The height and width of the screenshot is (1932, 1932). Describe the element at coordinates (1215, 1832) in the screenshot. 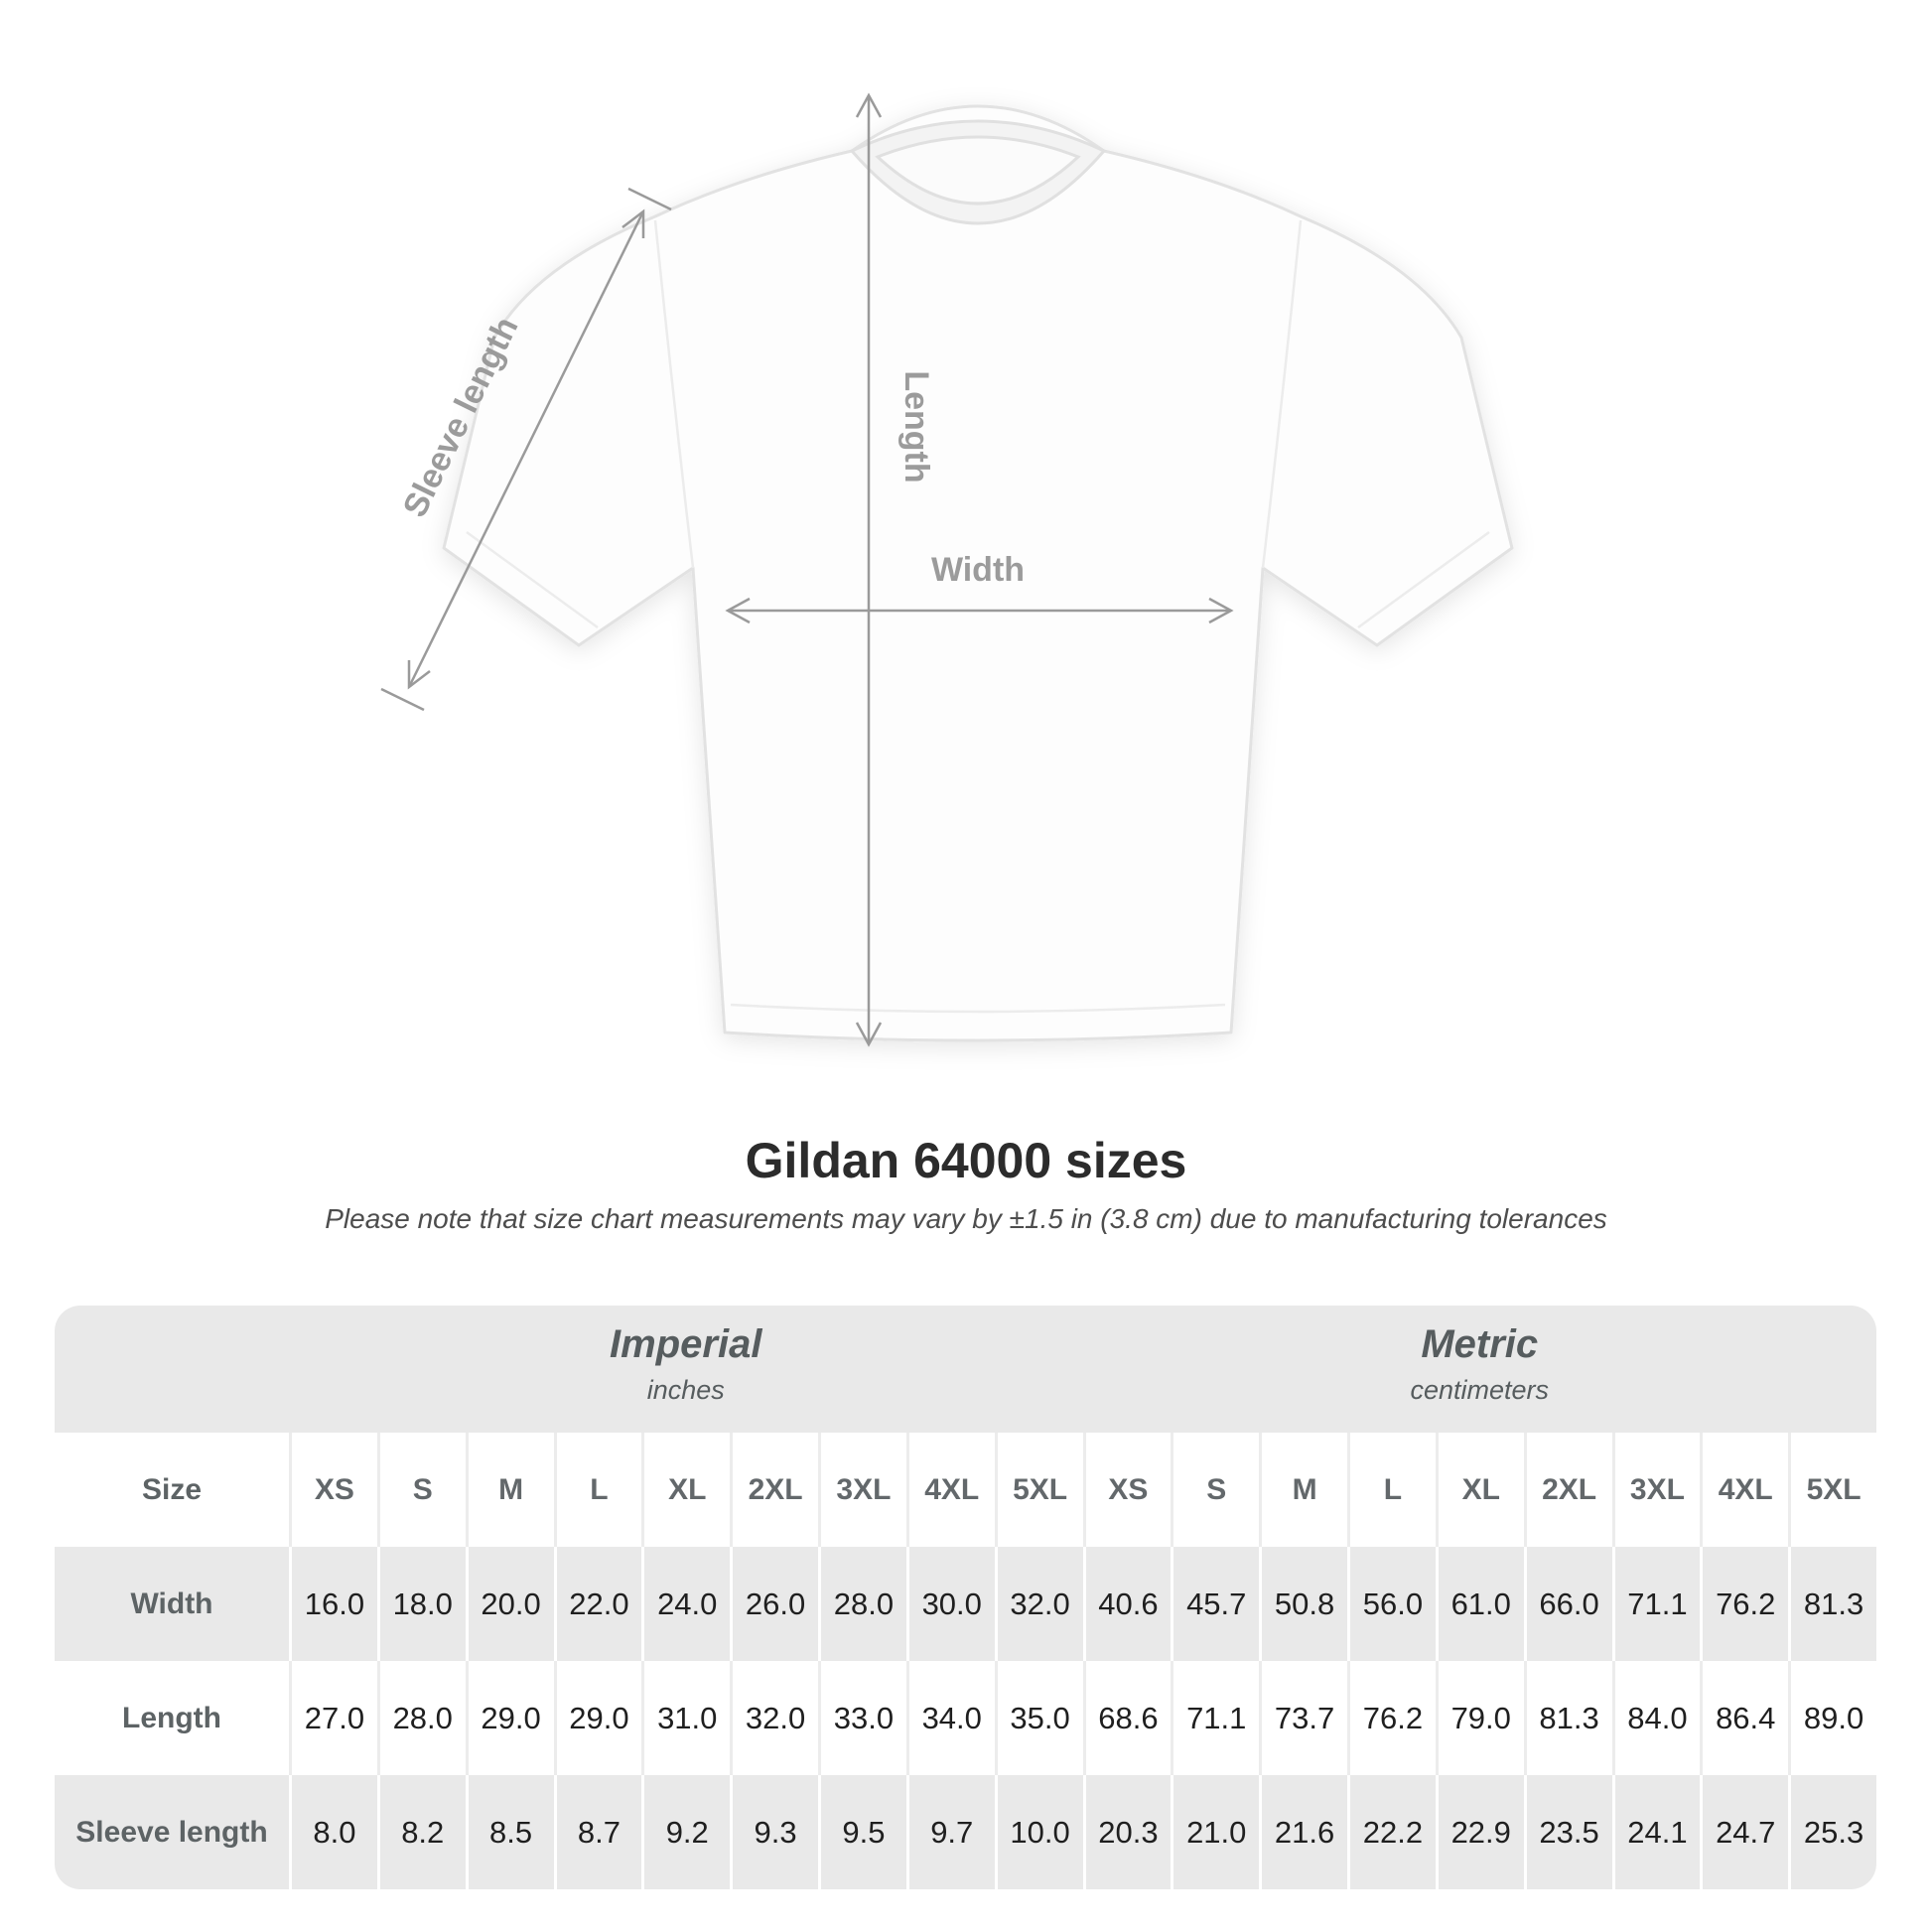

I see `value-cell: 21.0` at that location.